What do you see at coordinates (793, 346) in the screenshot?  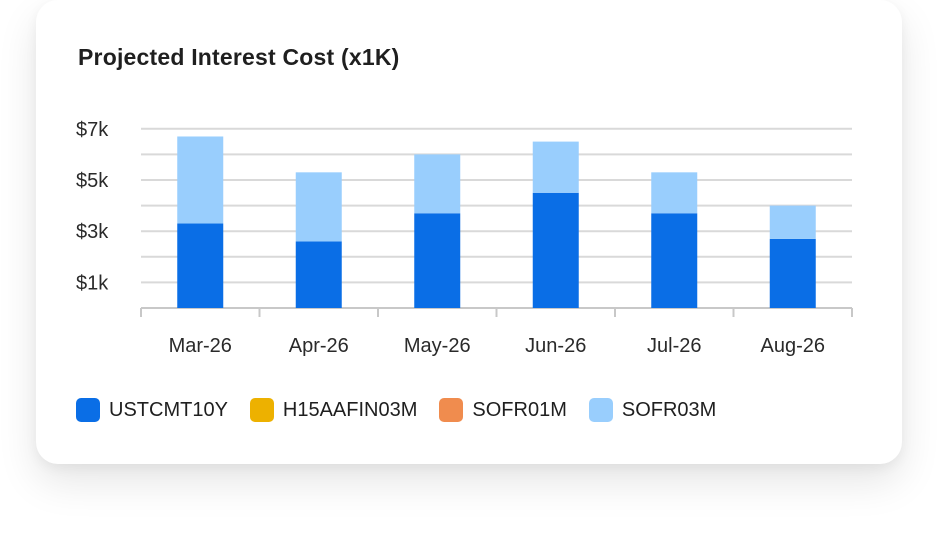 I see `x-tick-label: Aug-26` at bounding box center [793, 346].